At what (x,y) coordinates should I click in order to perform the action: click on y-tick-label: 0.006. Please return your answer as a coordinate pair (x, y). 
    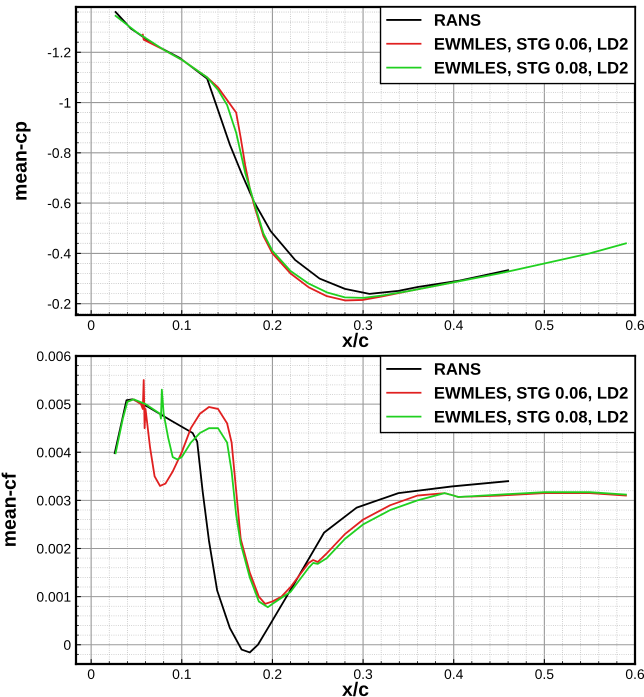
    Looking at the image, I should click on (53, 356).